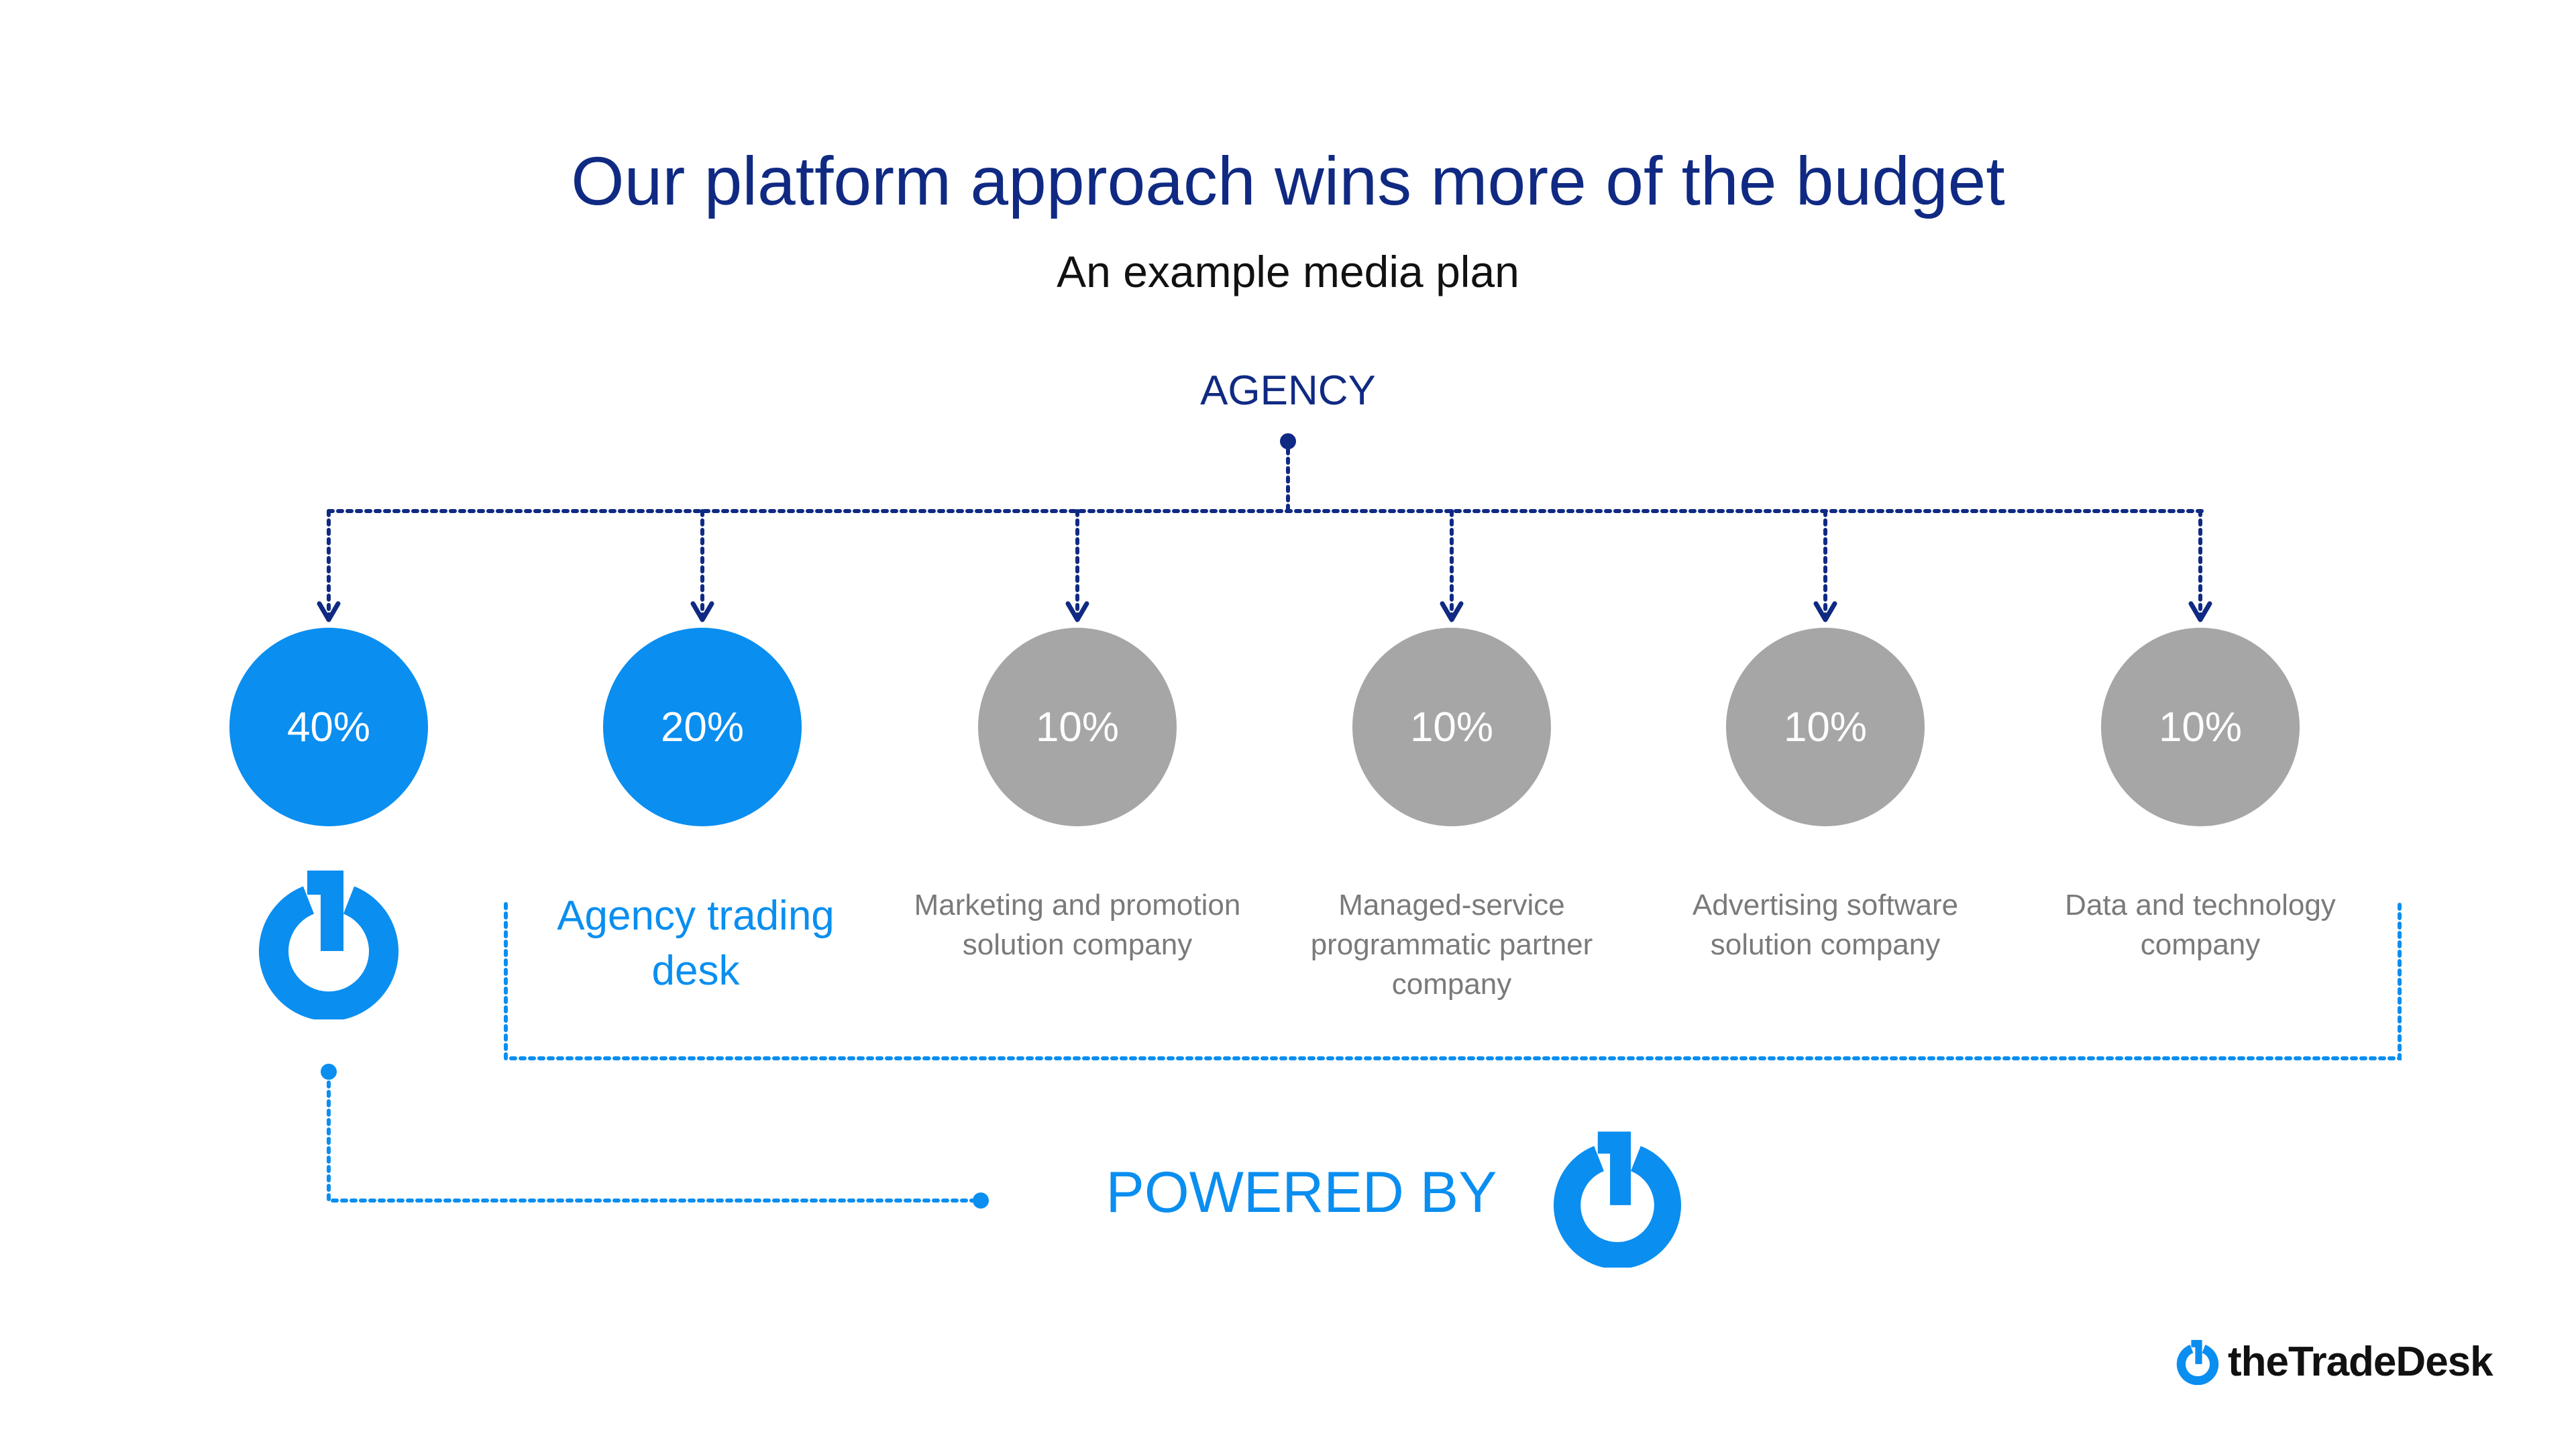 This screenshot has width=2576, height=1448. Describe the element at coordinates (2197, 1362) in the screenshot. I see `brand-power-icon` at that location.